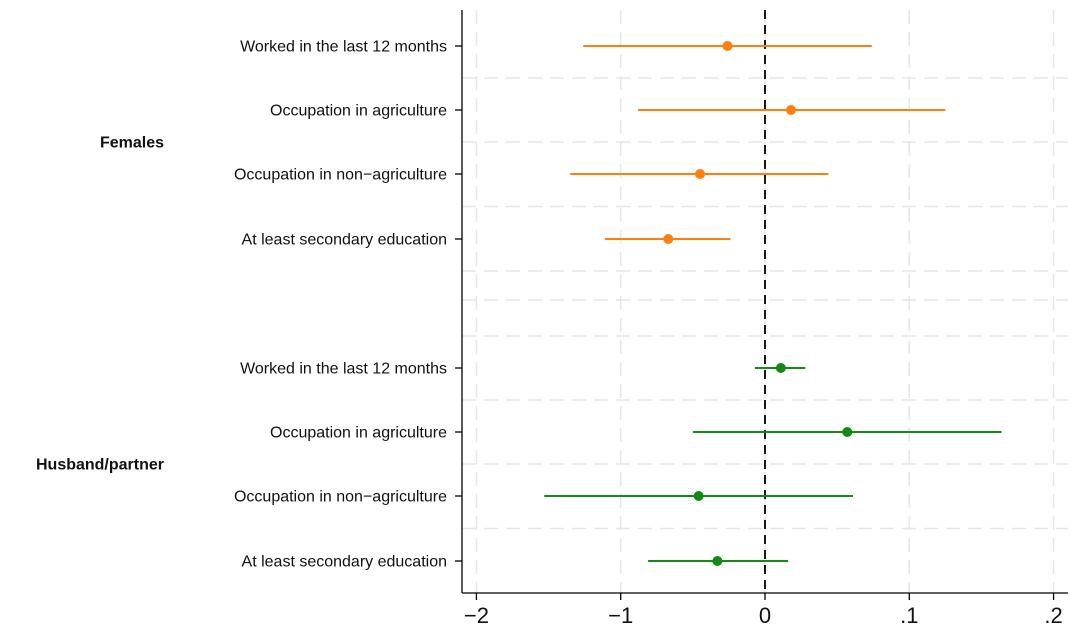 This screenshot has height=629, width=1071. Describe the element at coordinates (476, 615) in the screenshot. I see `x-tick-label: −2` at that location.